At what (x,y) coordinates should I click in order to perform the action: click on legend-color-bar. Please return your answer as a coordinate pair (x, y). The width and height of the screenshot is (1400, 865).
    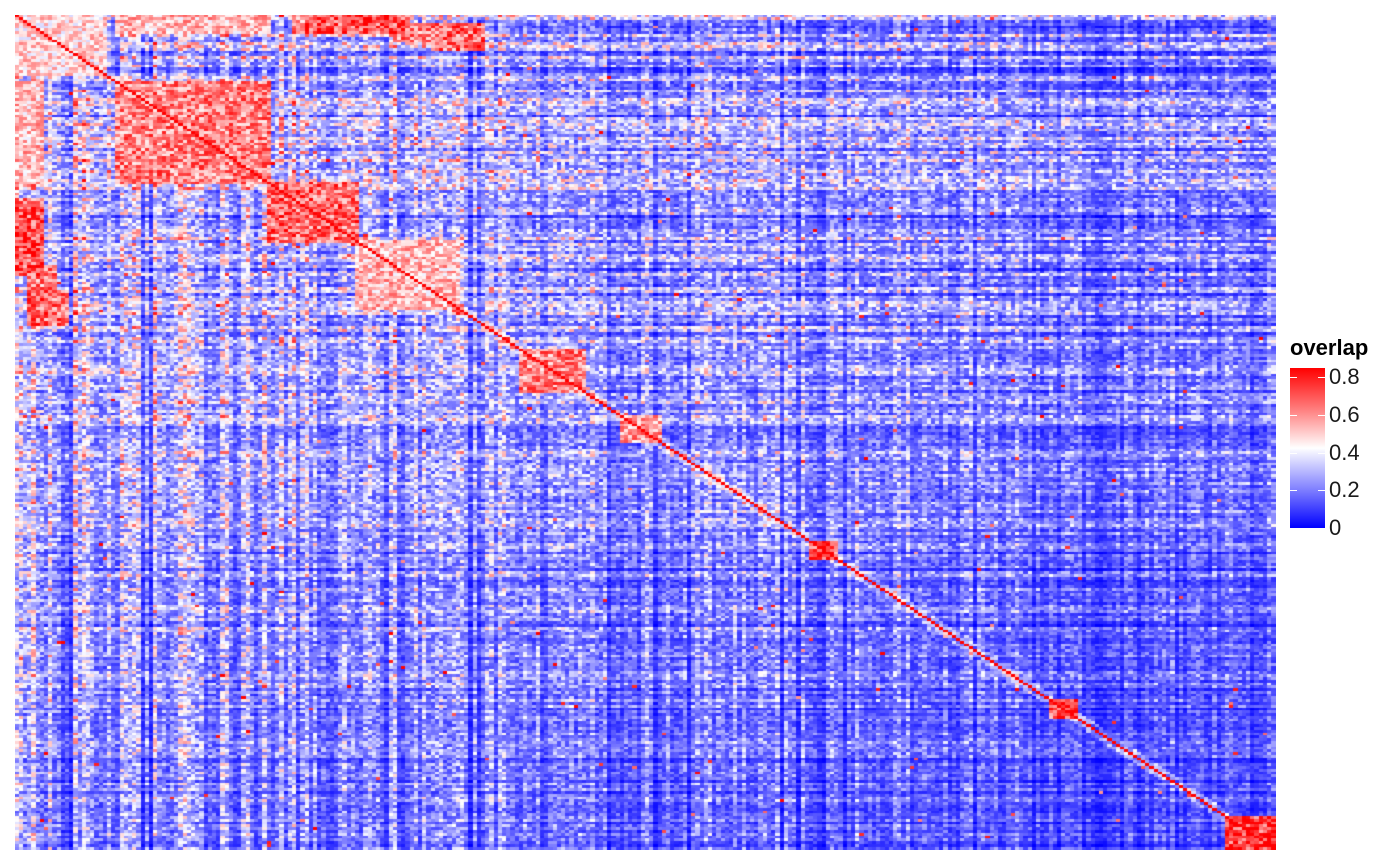
    Looking at the image, I should click on (1307, 448).